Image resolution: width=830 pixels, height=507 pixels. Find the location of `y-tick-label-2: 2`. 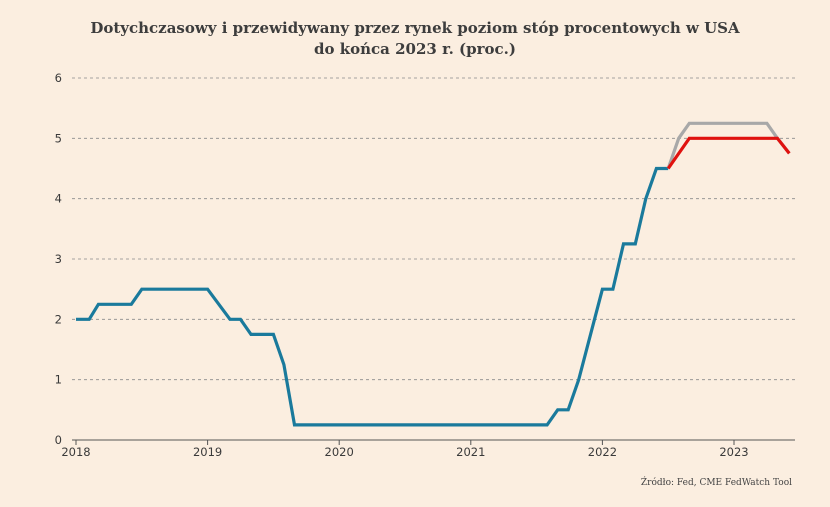

y-tick-label-2: 2 is located at coordinates (58, 319).